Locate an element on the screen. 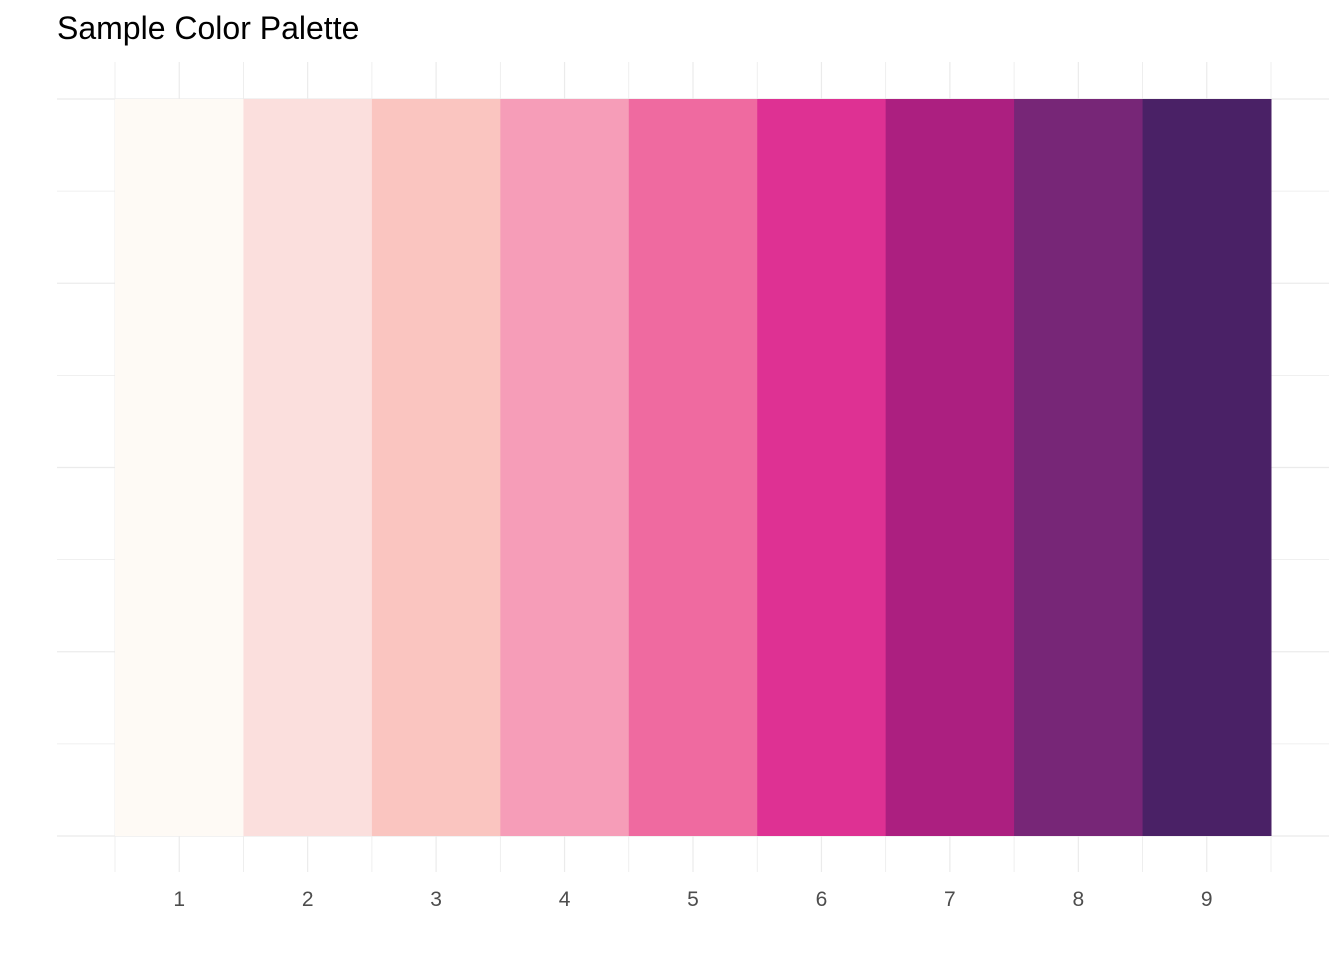 The width and height of the screenshot is (1344, 960). chart-title: Sample Color Palette is located at coordinates (208, 28).